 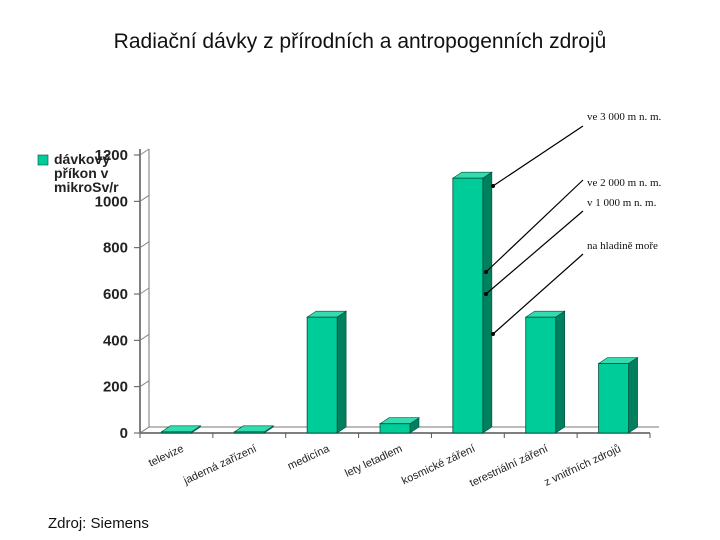 I want to click on legend-label: příkon v, so click(x=81, y=173).